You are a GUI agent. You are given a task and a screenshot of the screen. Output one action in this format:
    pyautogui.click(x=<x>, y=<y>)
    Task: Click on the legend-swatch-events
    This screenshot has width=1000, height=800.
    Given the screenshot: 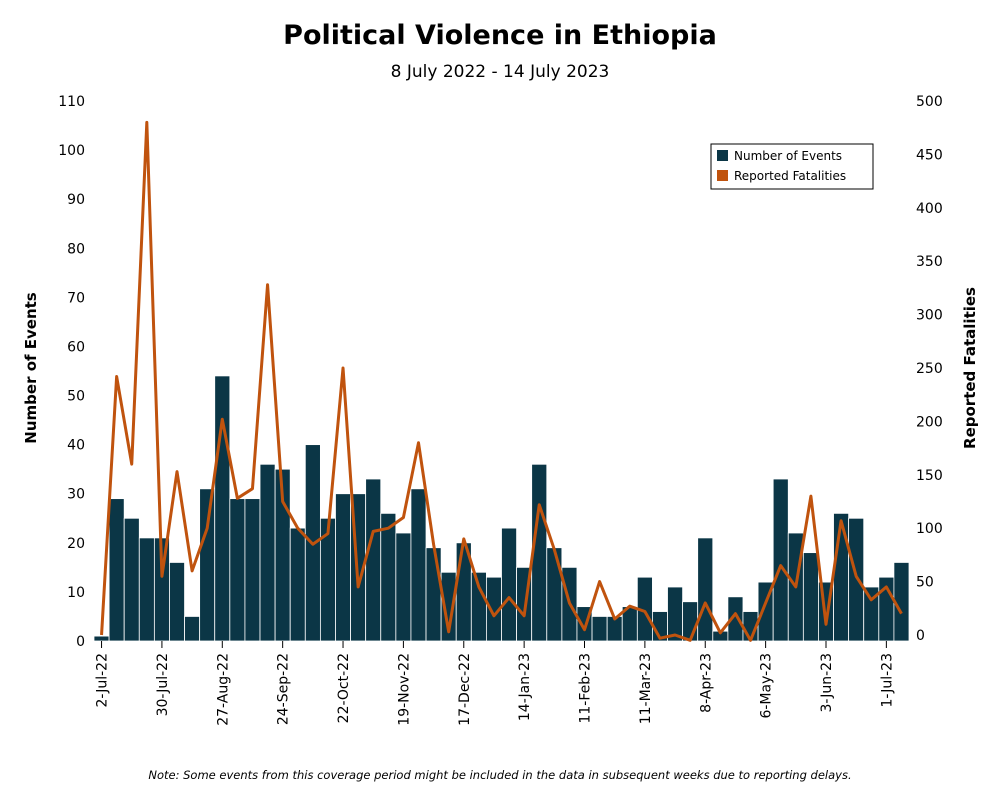 What is the action you would take?
    pyautogui.click(x=722, y=155)
    